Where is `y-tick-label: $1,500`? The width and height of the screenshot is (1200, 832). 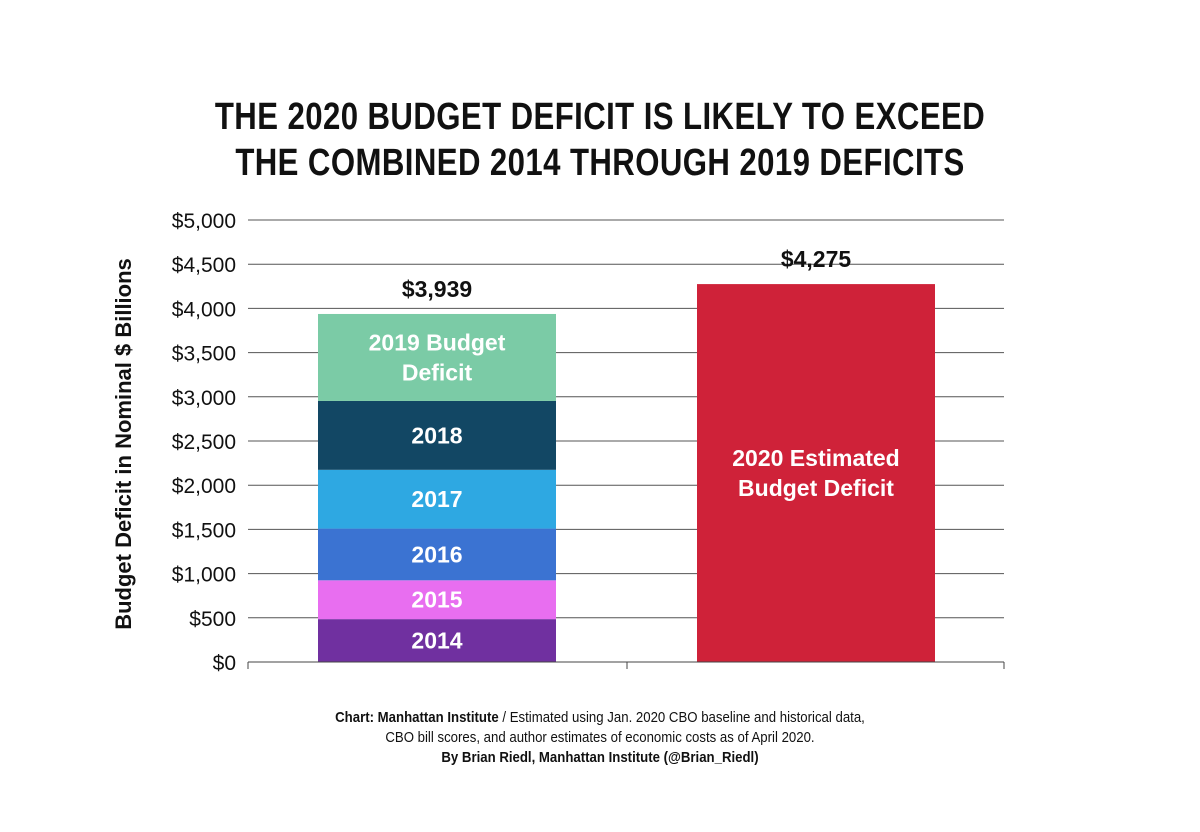
y-tick-label: $1,500 is located at coordinates (204, 530).